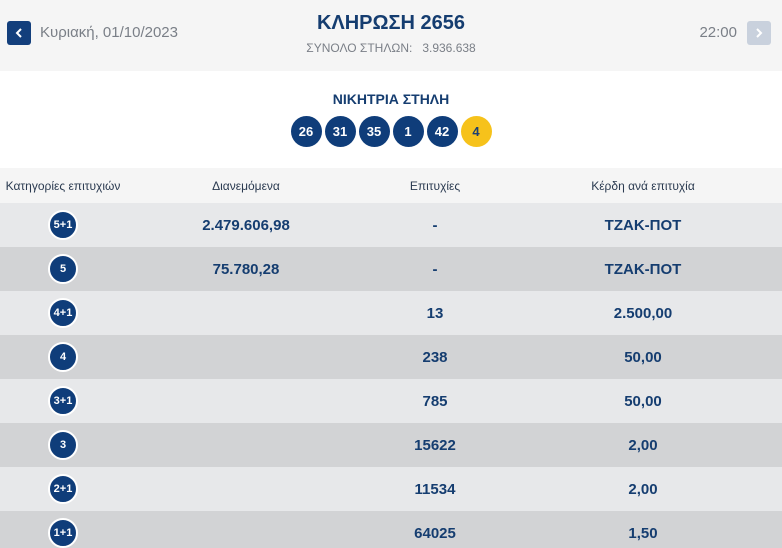 This screenshot has height=548, width=782. Describe the element at coordinates (63, 357) in the screenshot. I see `category-badge: 4` at that location.